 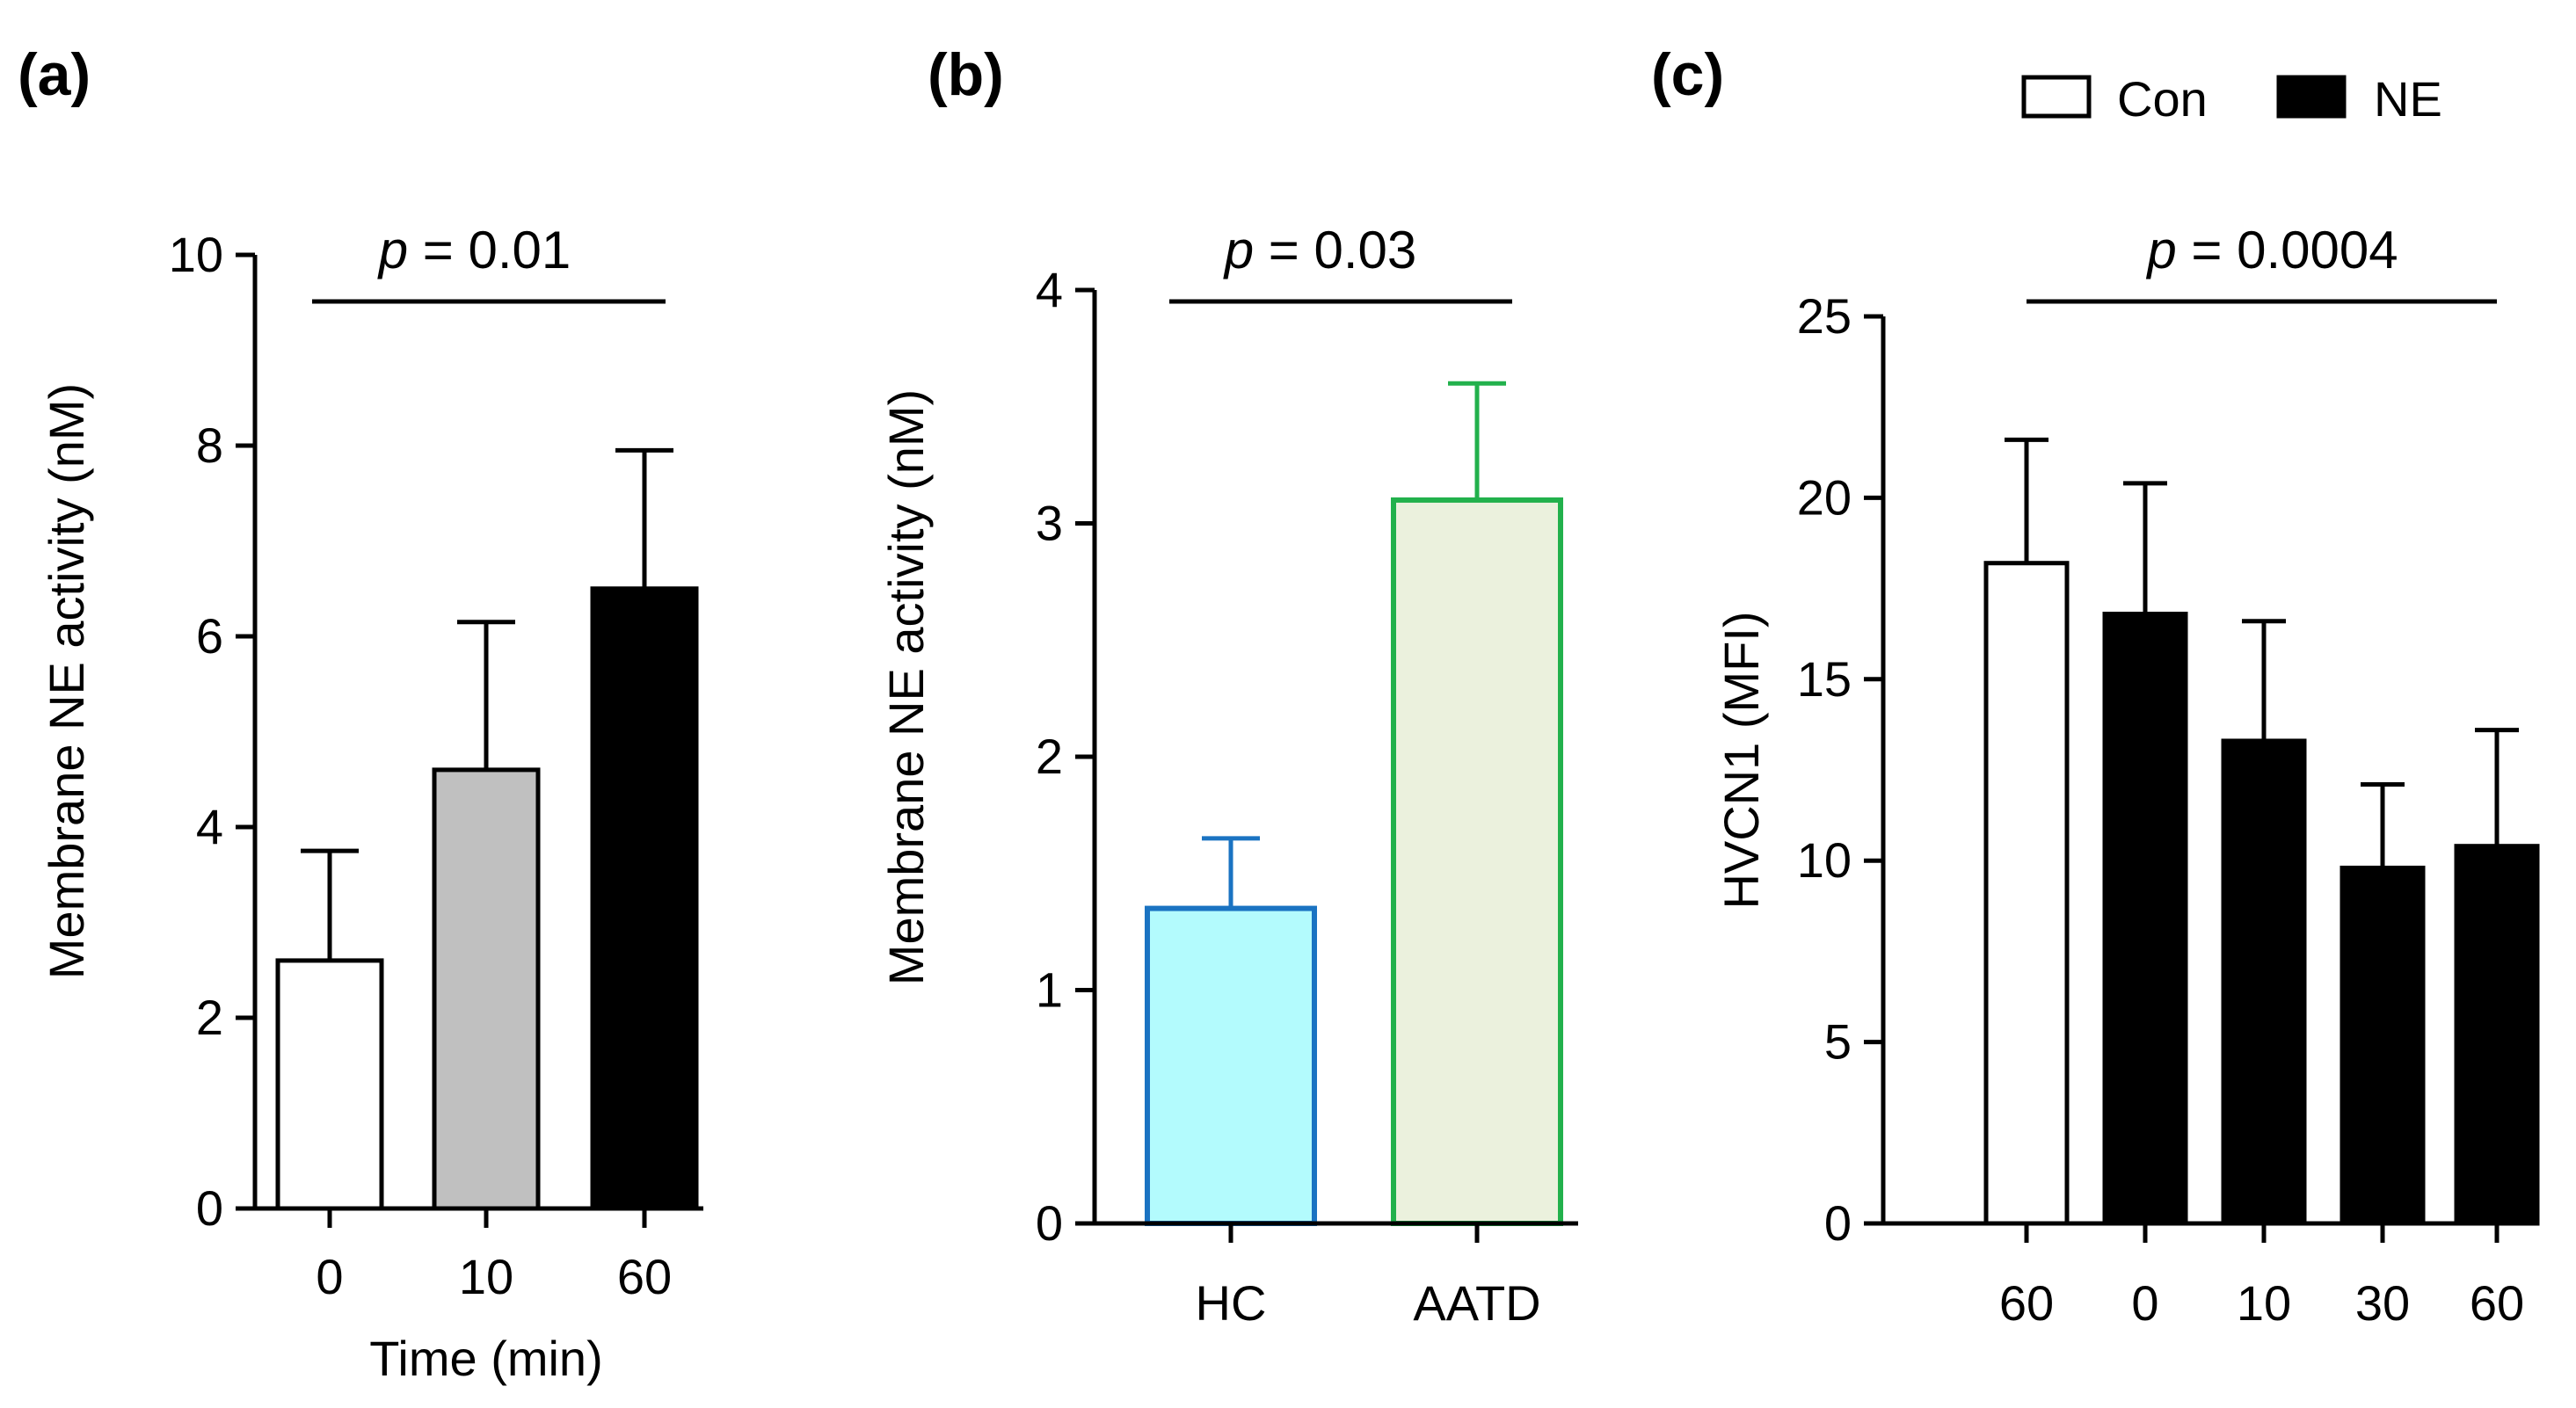 I want to click on panel-a-p-symbol: p, so click(x=392, y=250).